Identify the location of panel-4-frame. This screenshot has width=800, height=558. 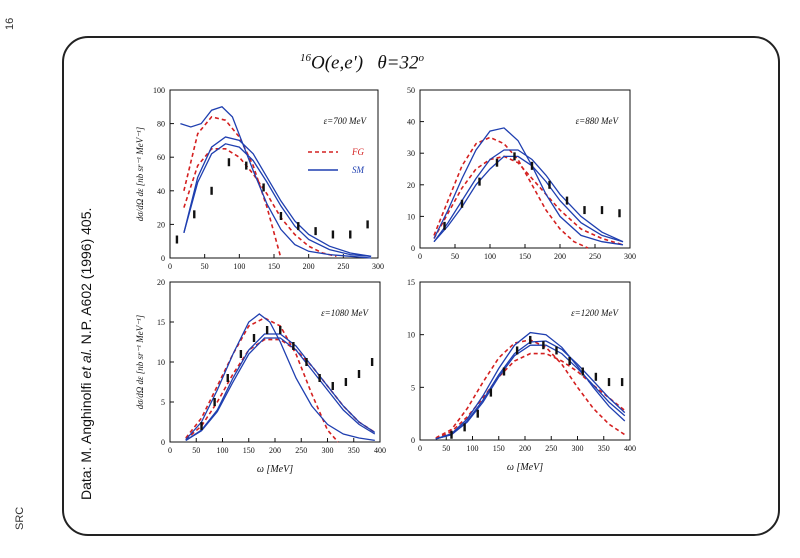
(525, 361).